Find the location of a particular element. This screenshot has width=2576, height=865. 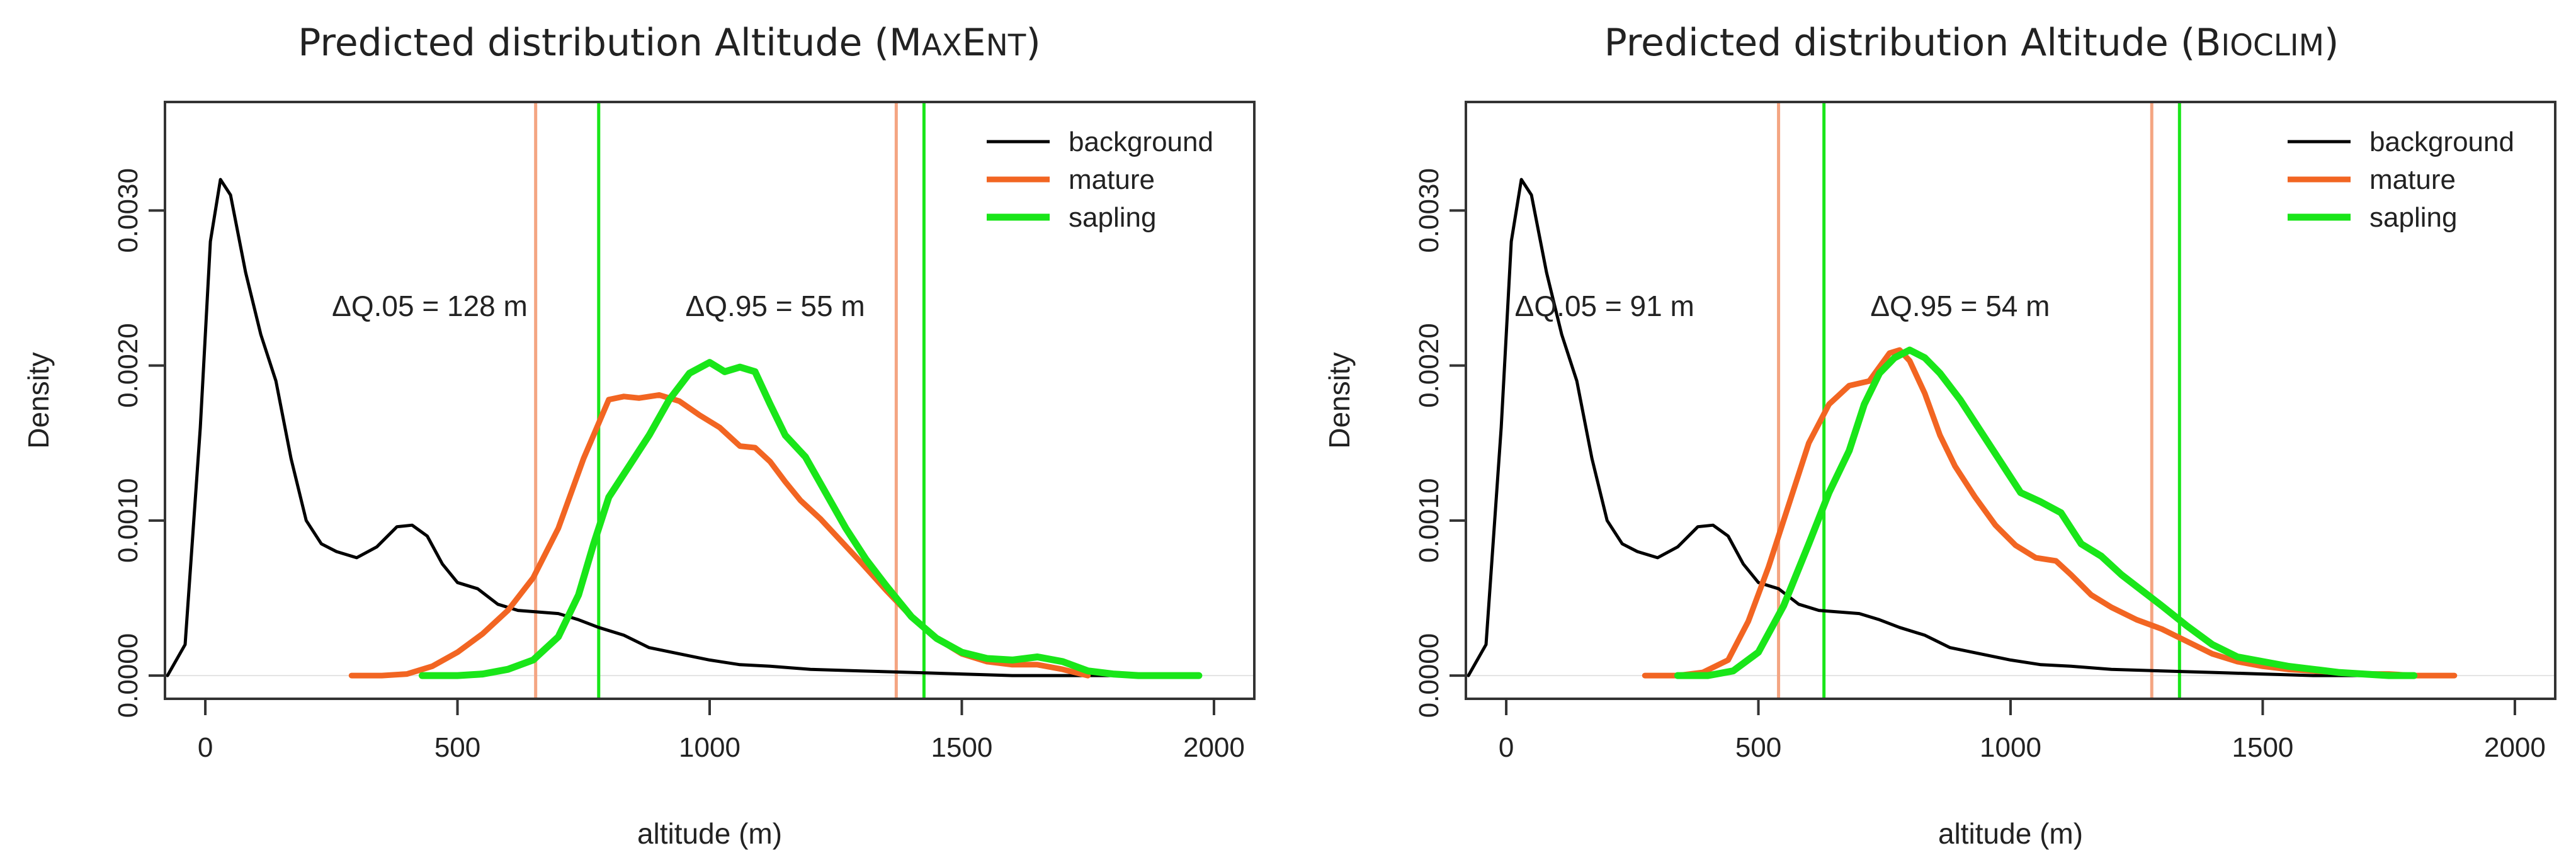

title-part-title-model-cap2: E is located at coordinates (974, 43).